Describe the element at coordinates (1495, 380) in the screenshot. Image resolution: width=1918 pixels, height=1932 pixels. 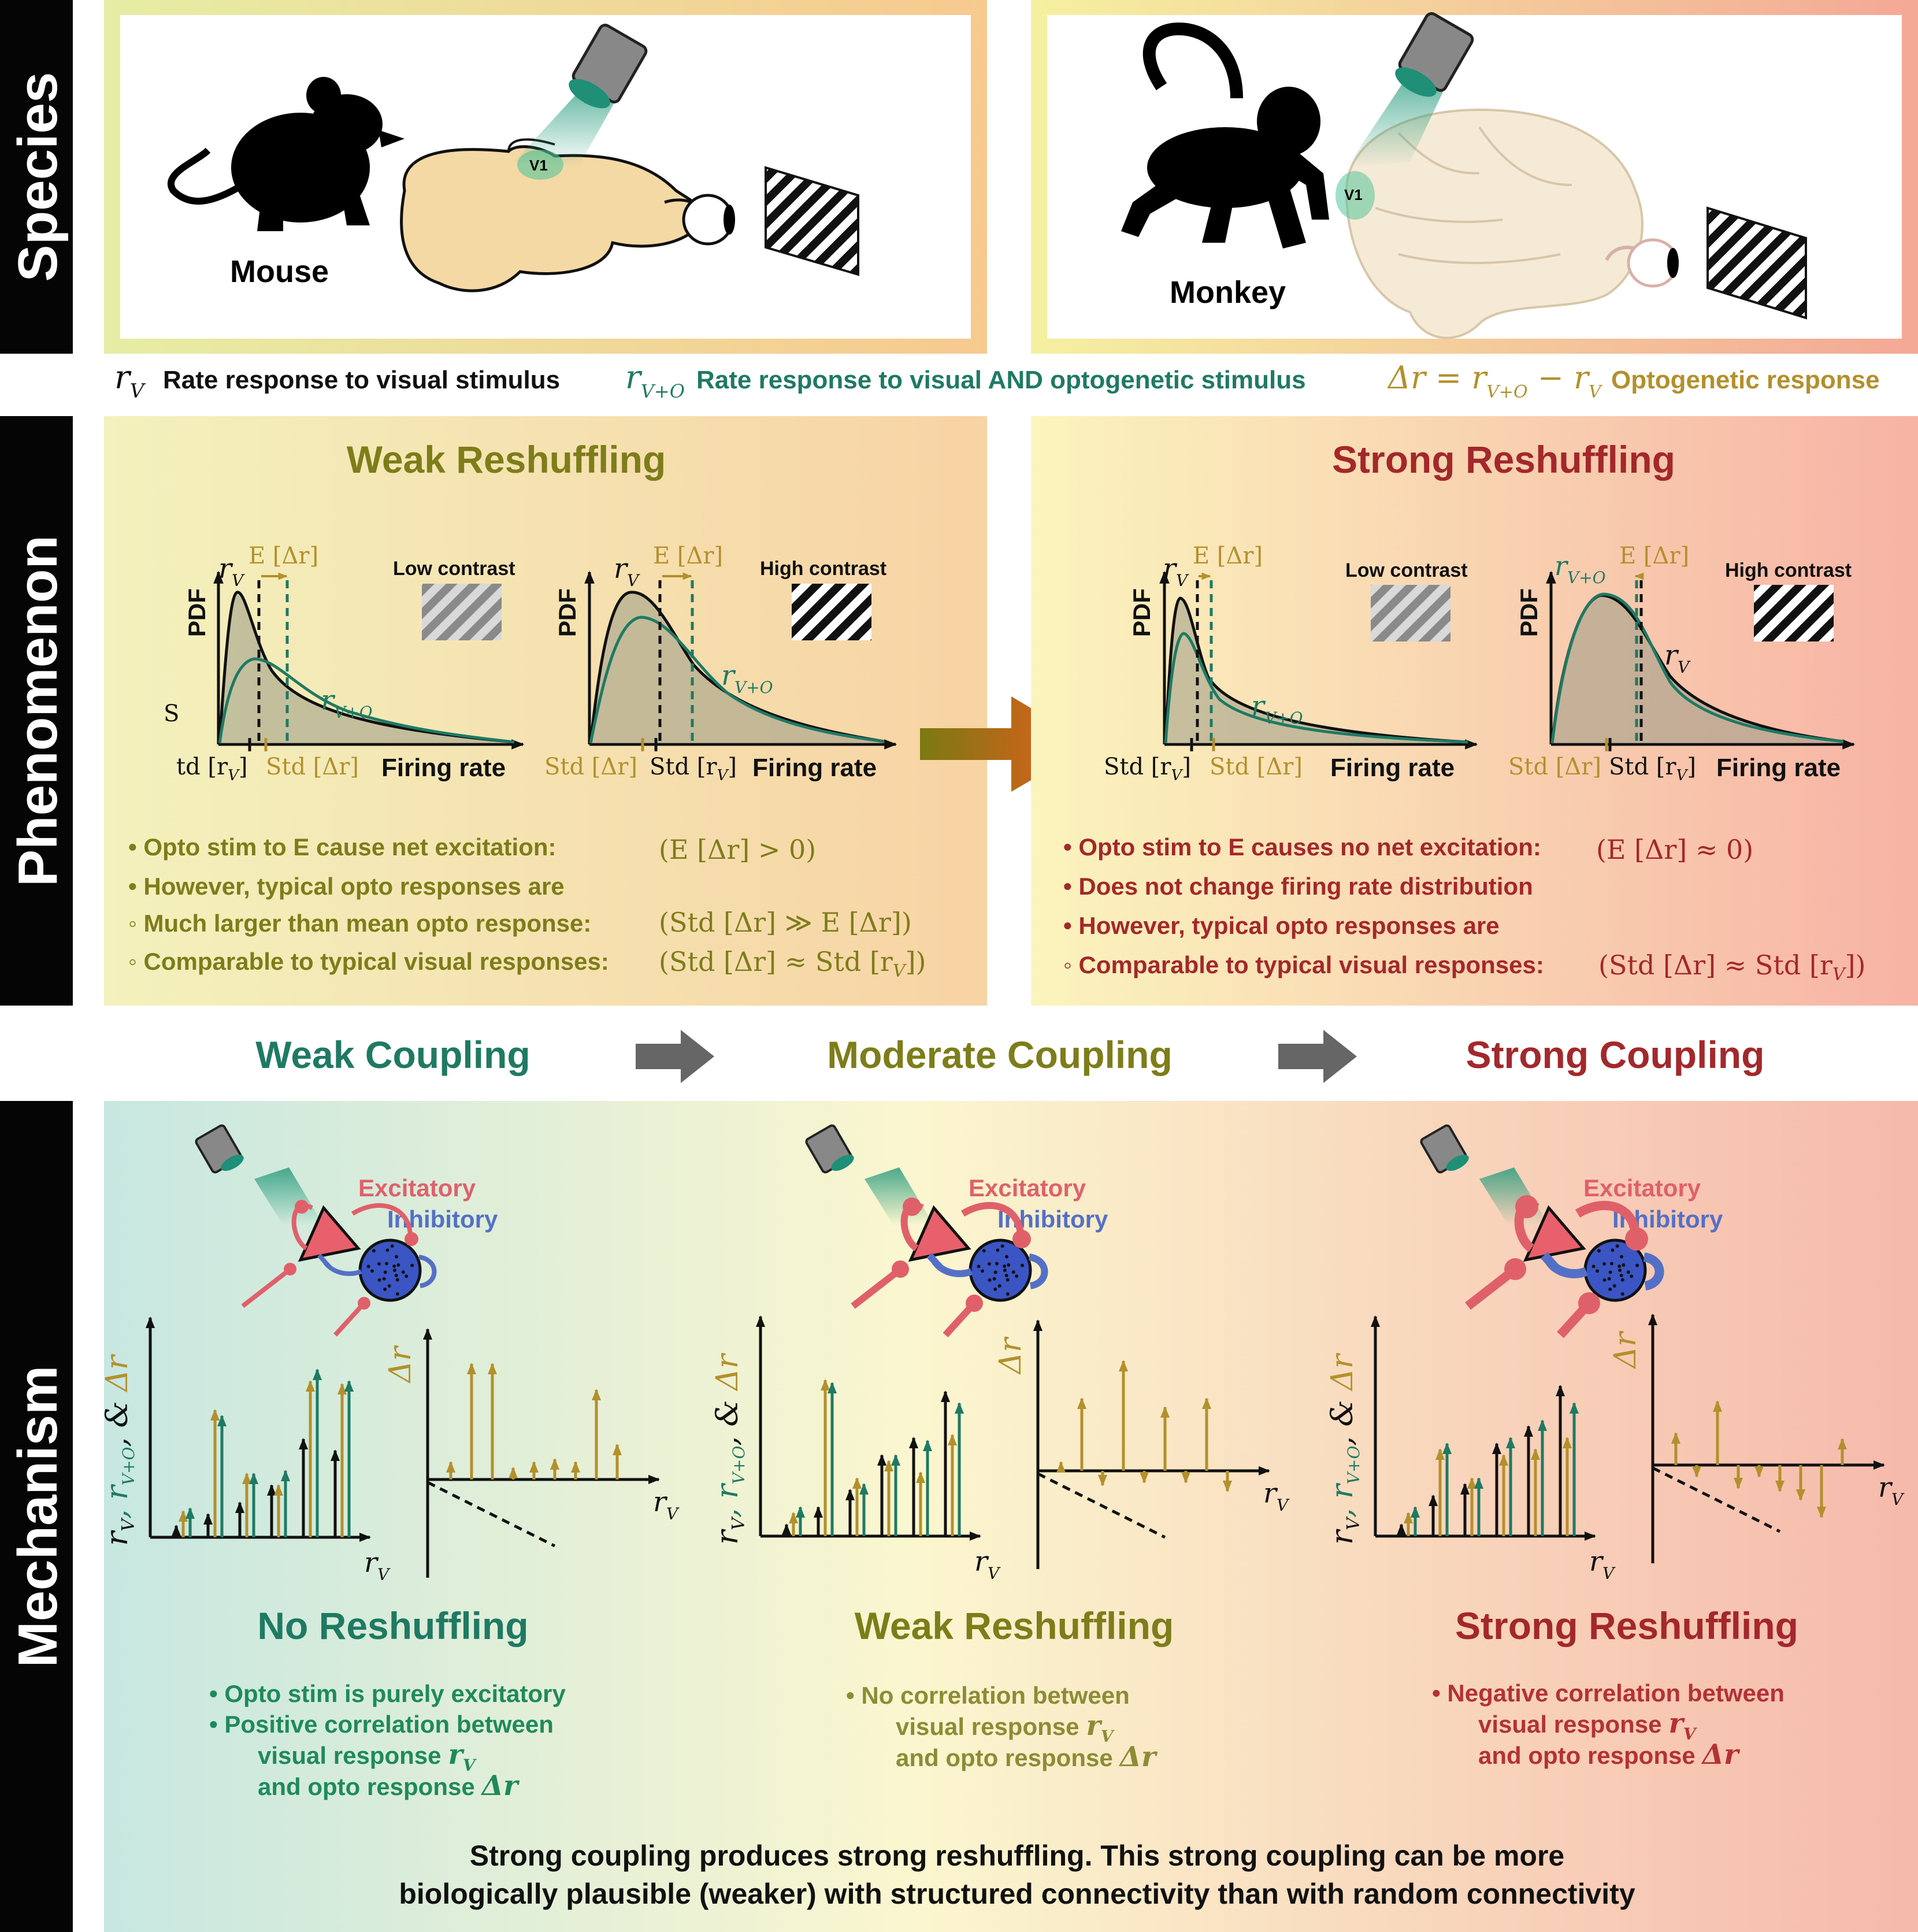
I see `svg-text: Δr = rV+O − rV` at that location.